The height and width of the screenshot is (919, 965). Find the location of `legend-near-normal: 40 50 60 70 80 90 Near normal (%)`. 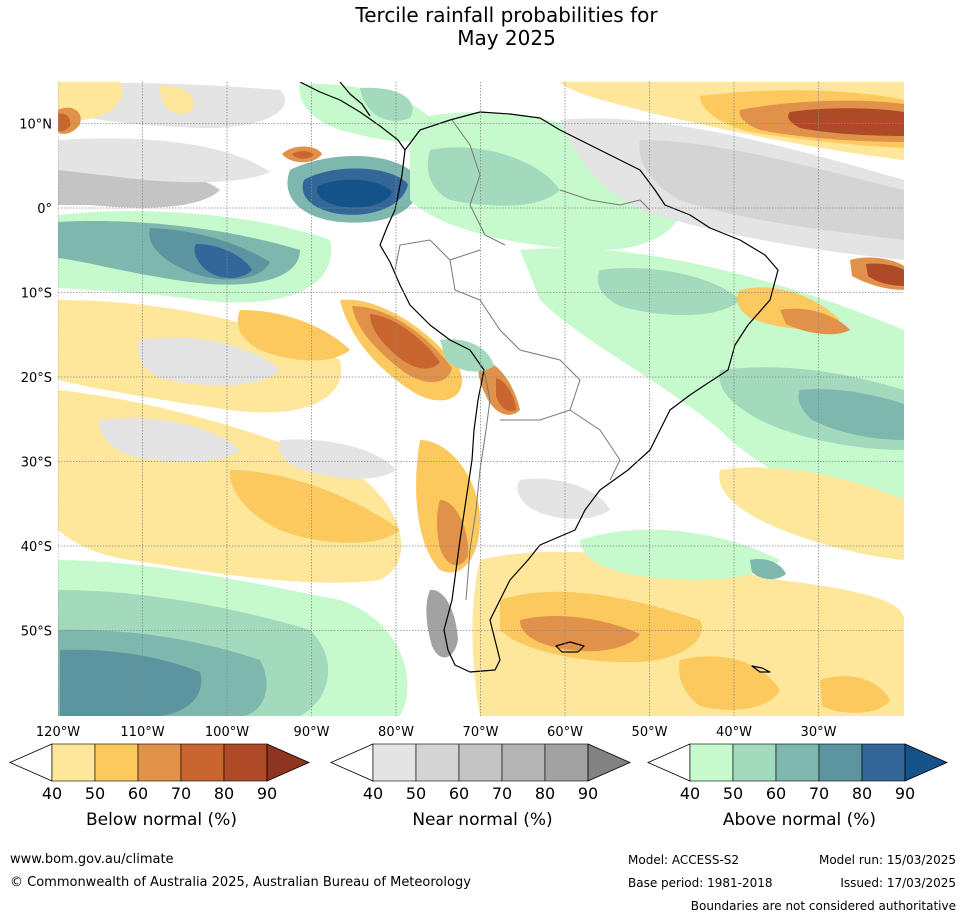

legend-near-normal: 40 50 60 70 80 90 Near normal (%) is located at coordinates (480, 786).